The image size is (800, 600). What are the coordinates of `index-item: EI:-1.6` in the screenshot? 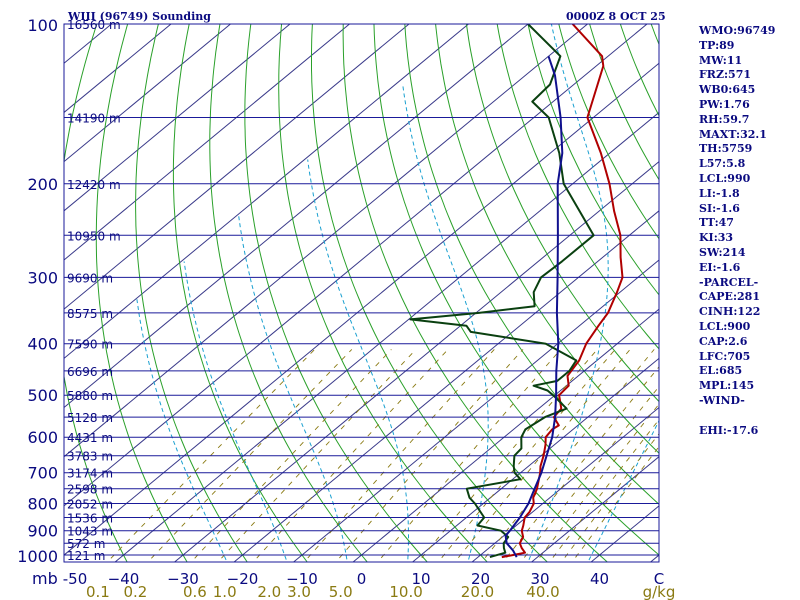 It's located at (720, 267).